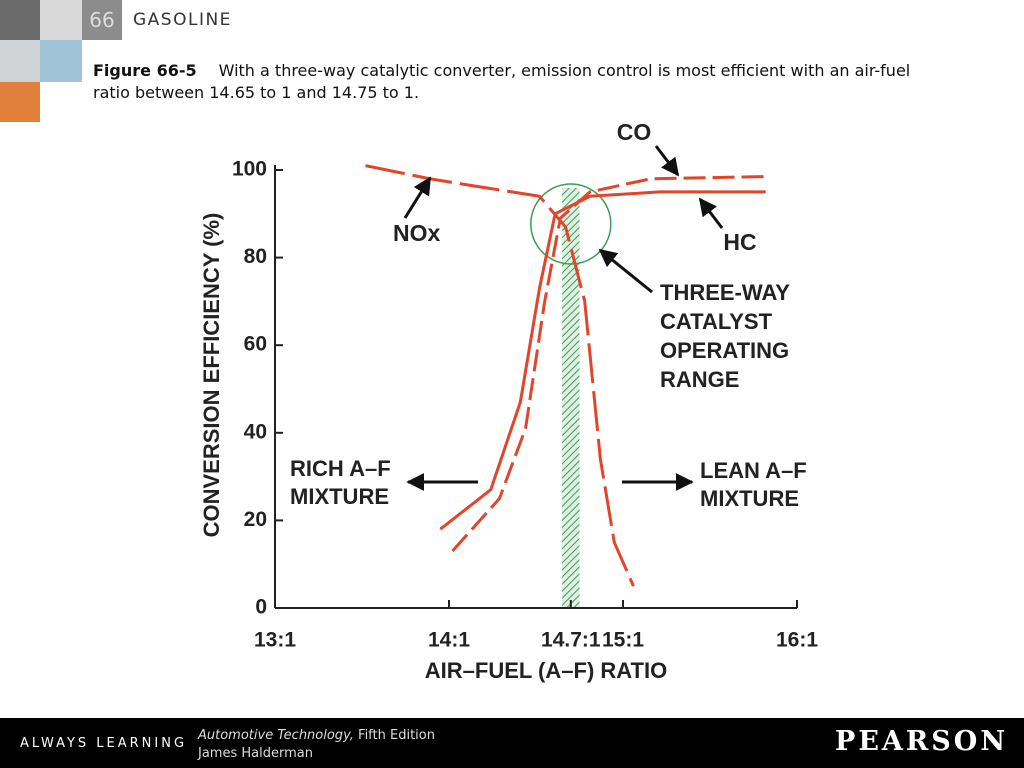  What do you see at coordinates (921, 741) in the screenshot?
I see `brand: PEARSON` at bounding box center [921, 741].